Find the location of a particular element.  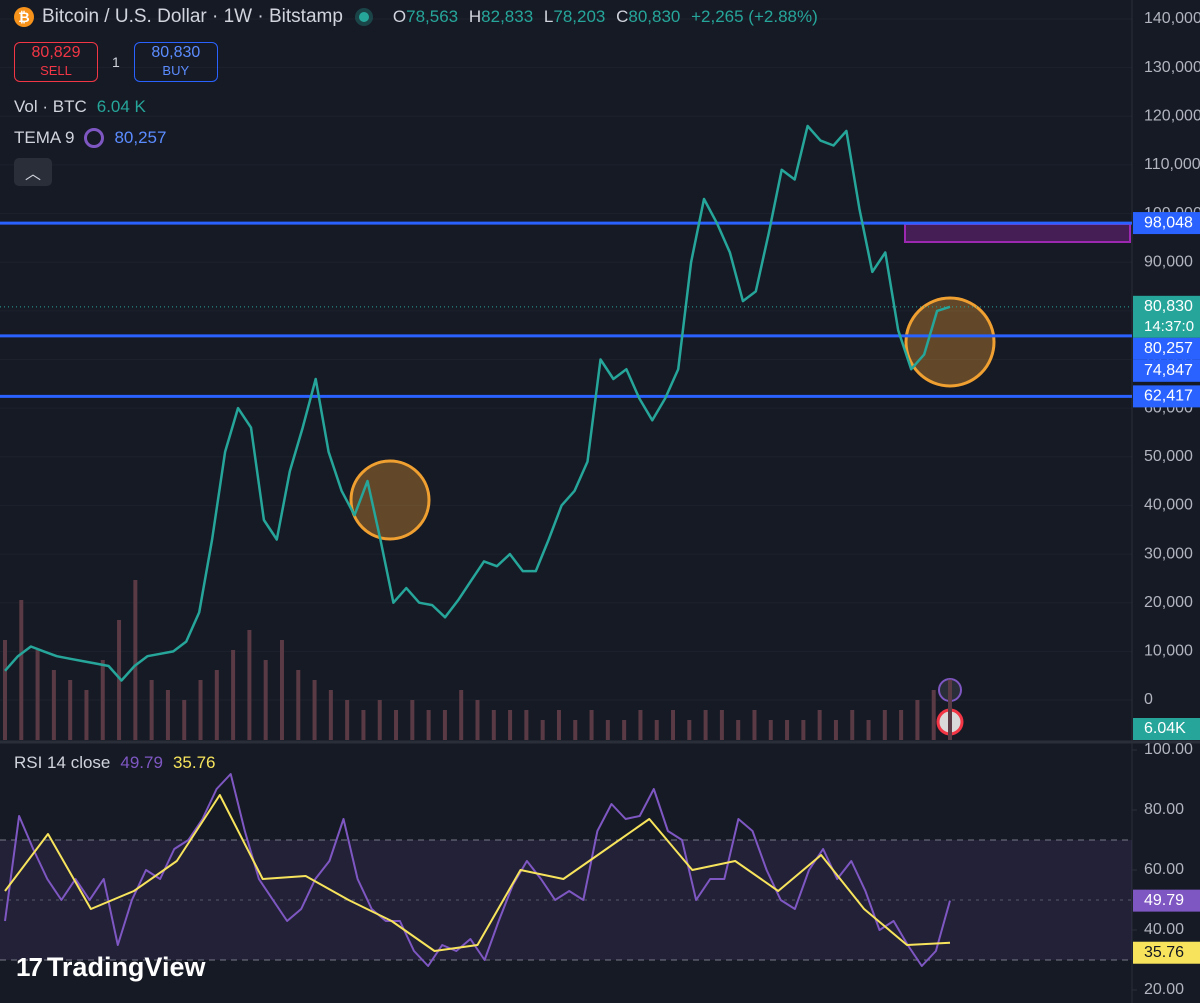

brand-logo: 17 TradingView is located at coordinates (110, 967).